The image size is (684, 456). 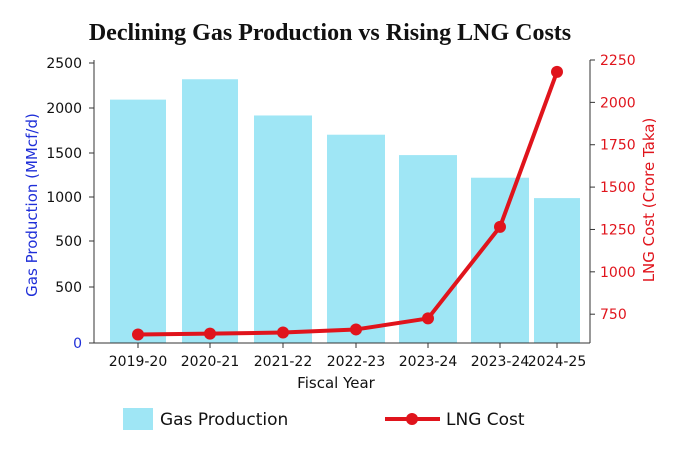 What do you see at coordinates (618, 230) in the screenshot?
I see `right-tick-label-2: 1250` at bounding box center [618, 230].